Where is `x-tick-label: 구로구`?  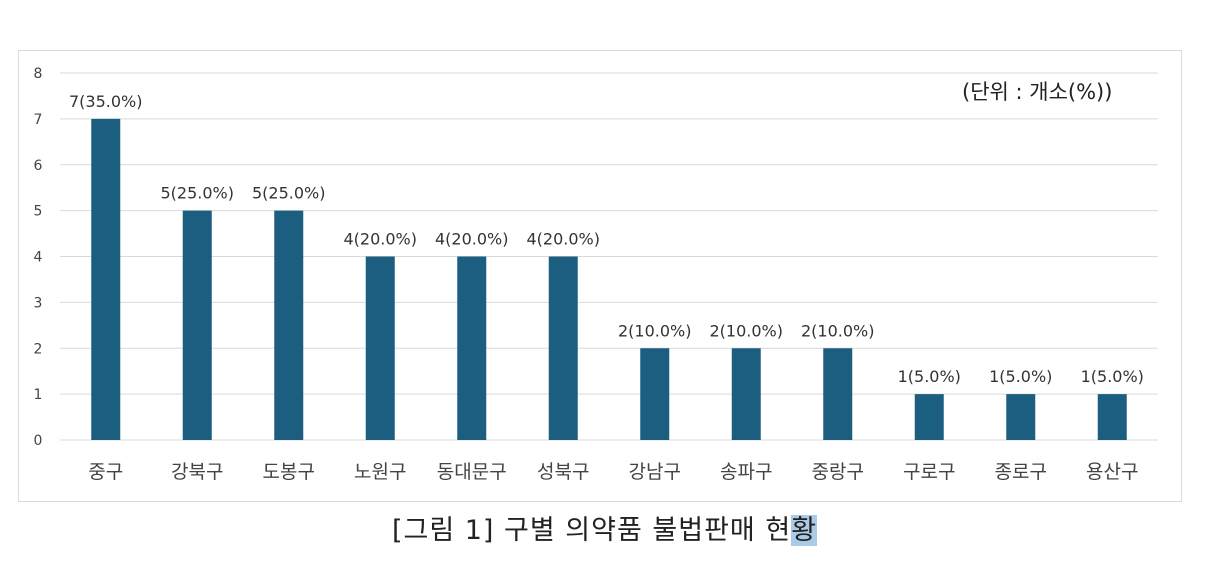 x-tick-label: 구로구 is located at coordinates (929, 472).